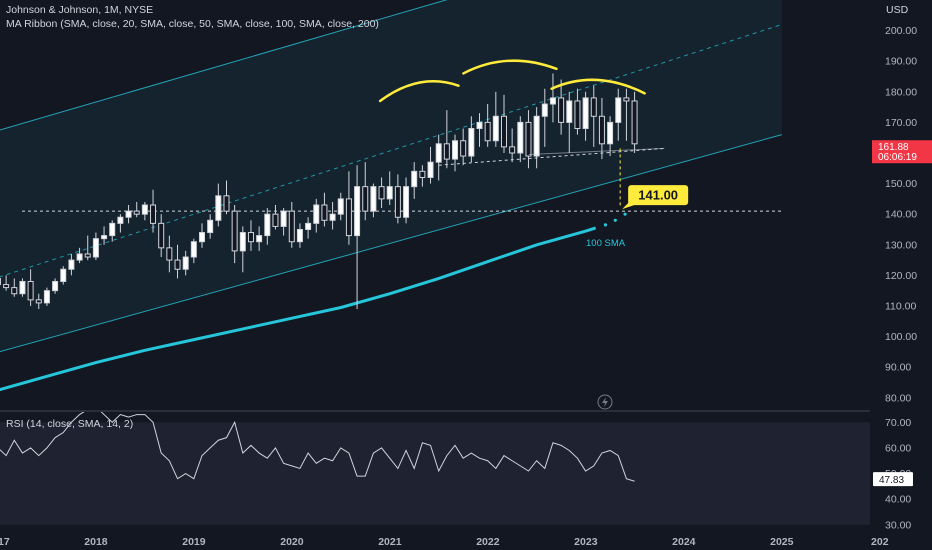 This screenshot has width=932, height=550. Describe the element at coordinates (898, 500) in the screenshot. I see `rsi-tick-3: 40.00` at that location.